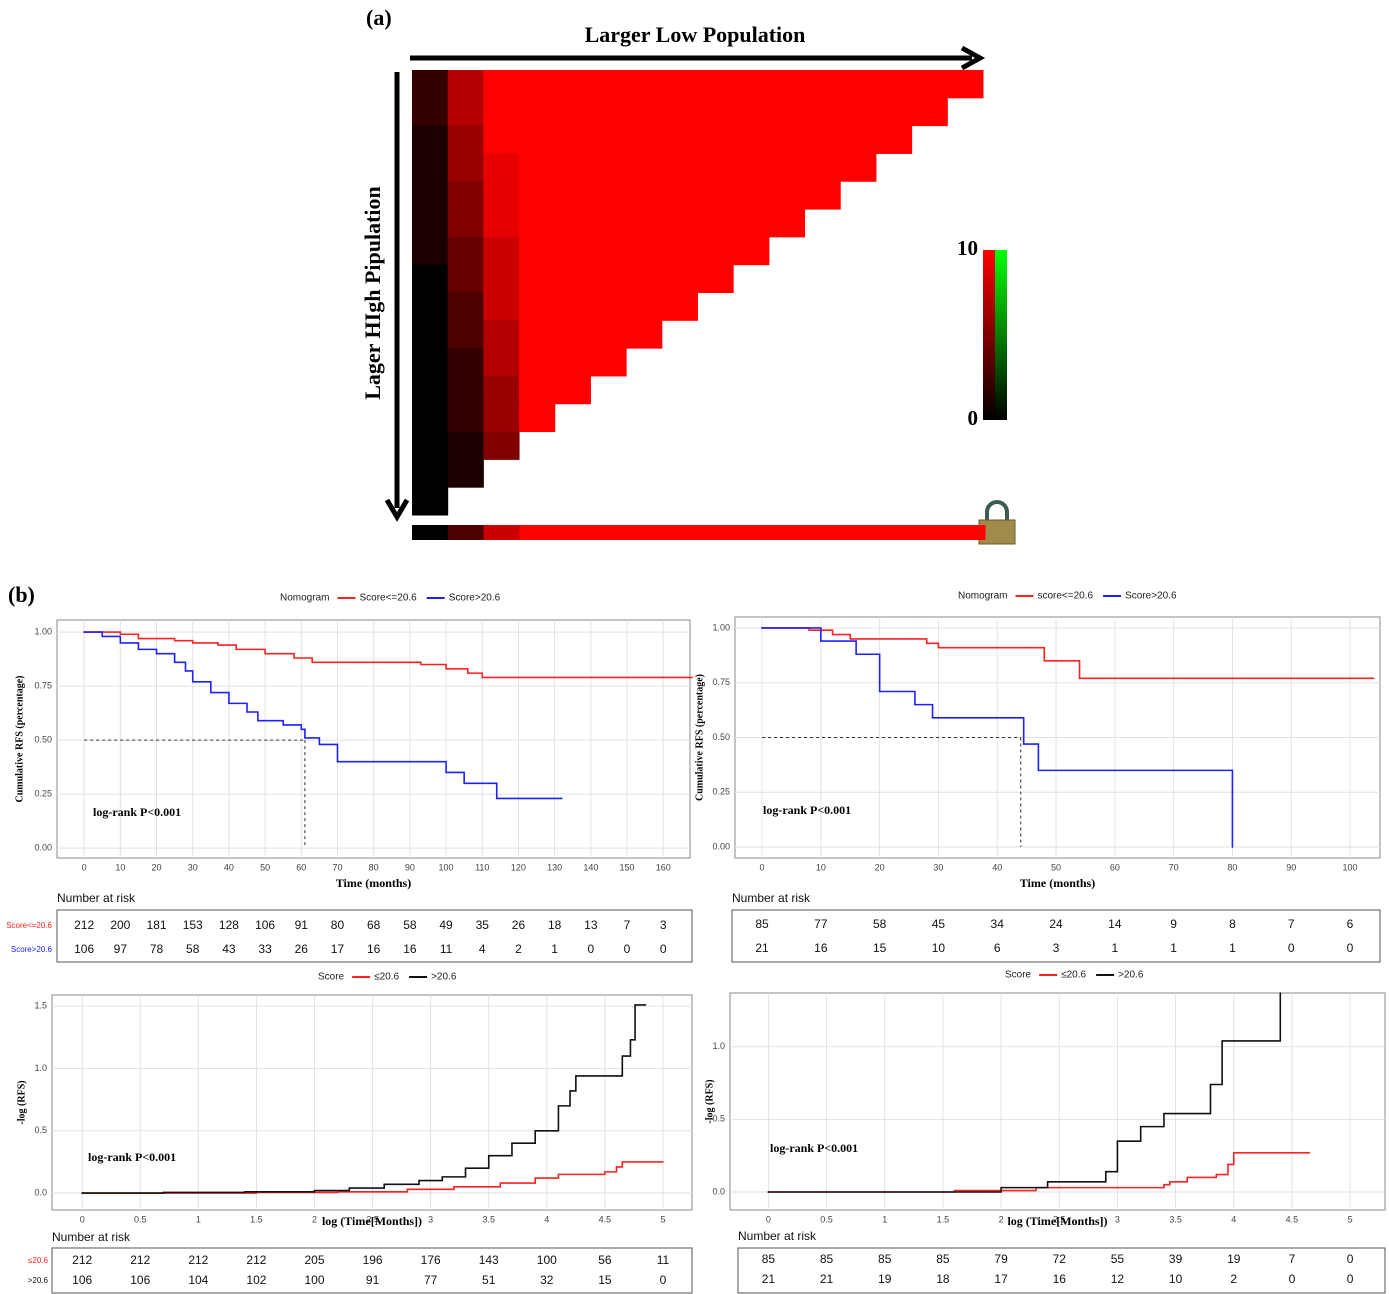 Image resolution: width=1389 pixels, height=1294 pixels. Describe the element at coordinates (721, 627) in the screenshot. I see `y-tick-label: 1.00` at that location.